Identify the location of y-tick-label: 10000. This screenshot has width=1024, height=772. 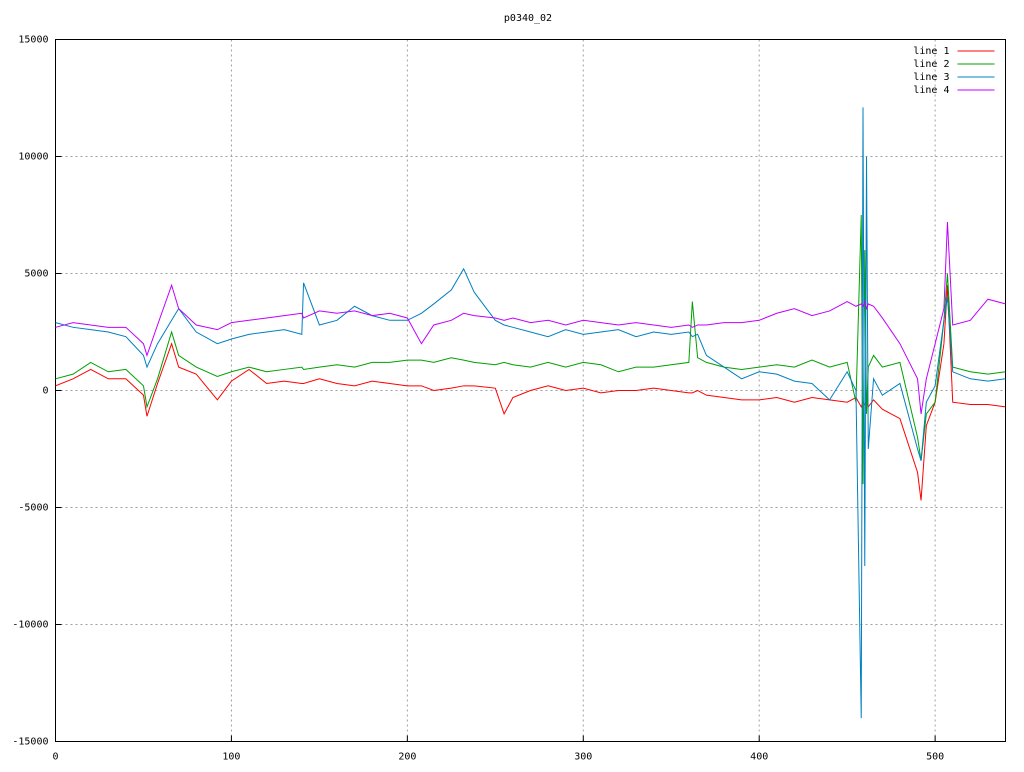
(33, 157).